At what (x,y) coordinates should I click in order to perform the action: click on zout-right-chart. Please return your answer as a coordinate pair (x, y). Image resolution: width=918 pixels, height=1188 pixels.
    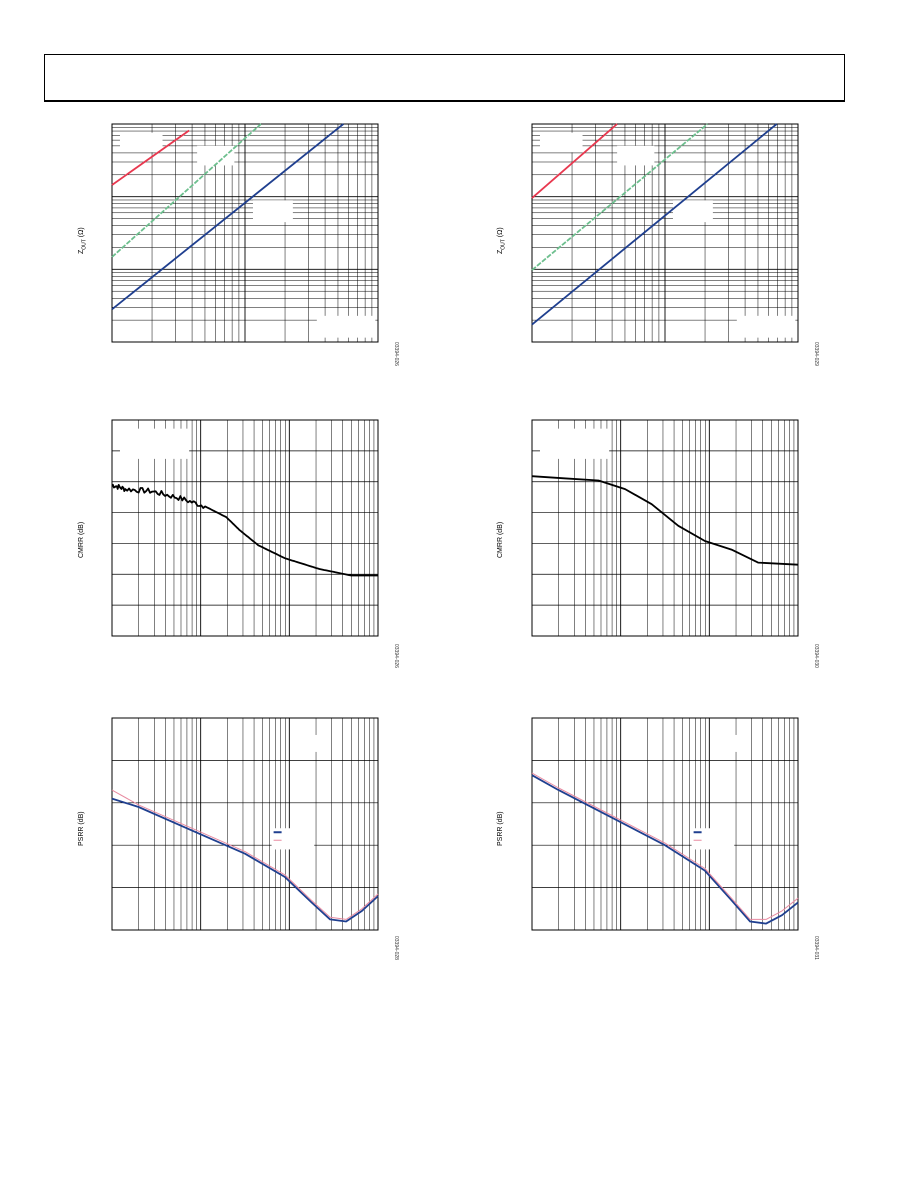
    Looking at the image, I should click on (665, 233).